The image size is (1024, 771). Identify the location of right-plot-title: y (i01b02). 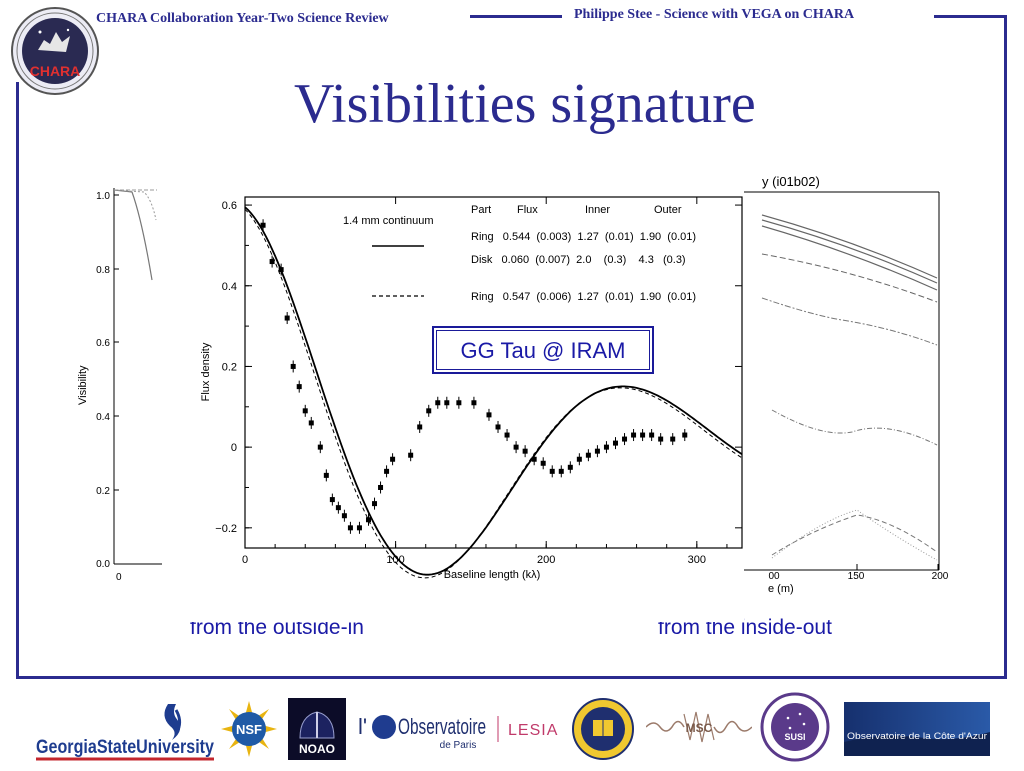
(791, 181).